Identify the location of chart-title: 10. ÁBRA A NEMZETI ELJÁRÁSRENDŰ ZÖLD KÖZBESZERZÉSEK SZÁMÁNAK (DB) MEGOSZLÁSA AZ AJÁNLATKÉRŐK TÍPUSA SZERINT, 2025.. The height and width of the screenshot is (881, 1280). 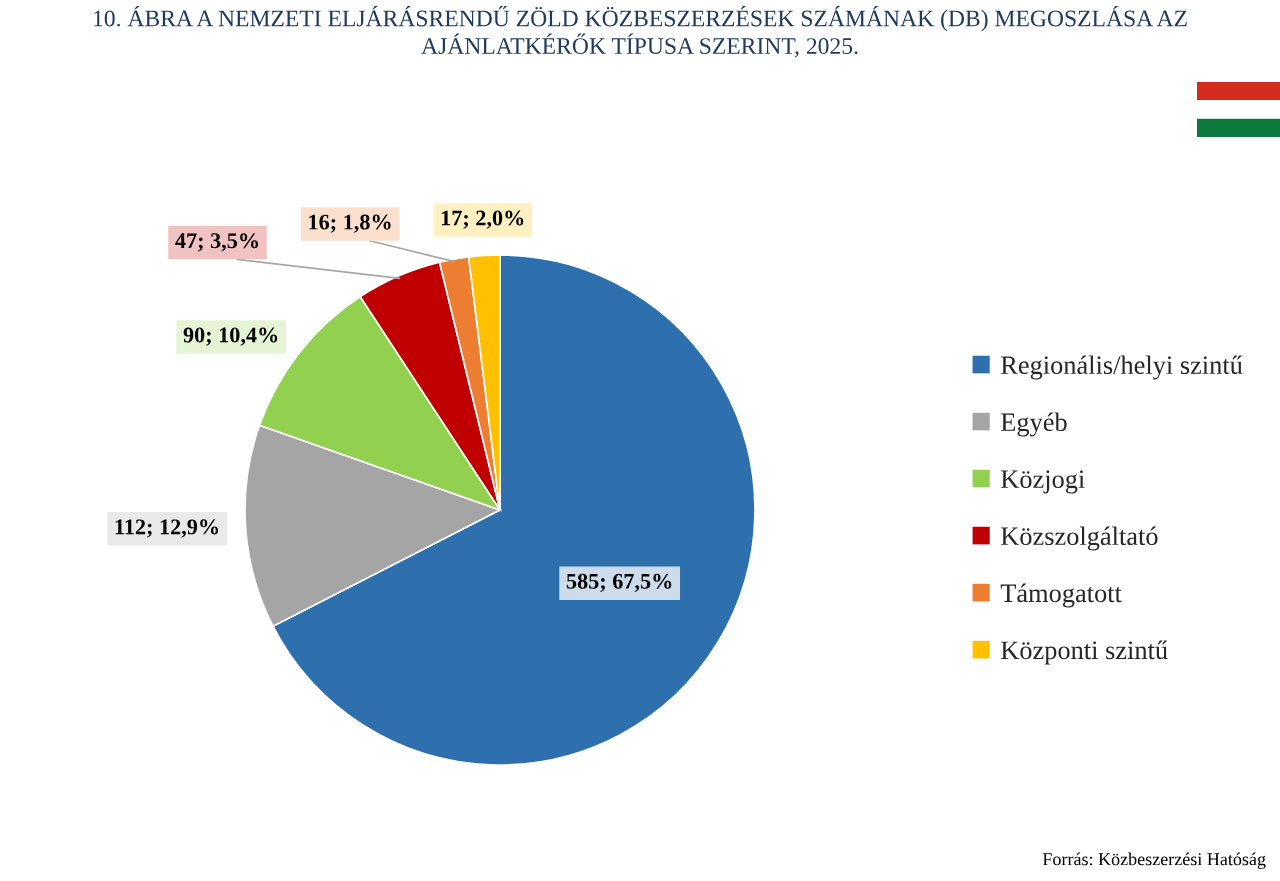
(640, 32).